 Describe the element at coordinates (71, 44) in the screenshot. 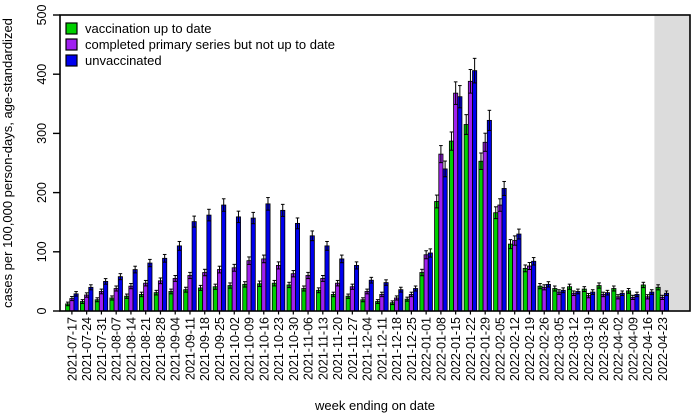

I see `legend-swatch-completed-primary-series` at that location.